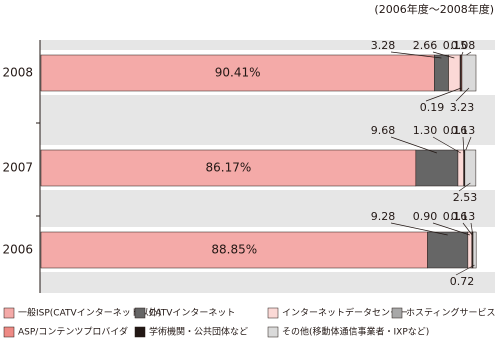 The width and height of the screenshot is (500, 341). I want to click on data-label: 1.30, so click(425, 130).